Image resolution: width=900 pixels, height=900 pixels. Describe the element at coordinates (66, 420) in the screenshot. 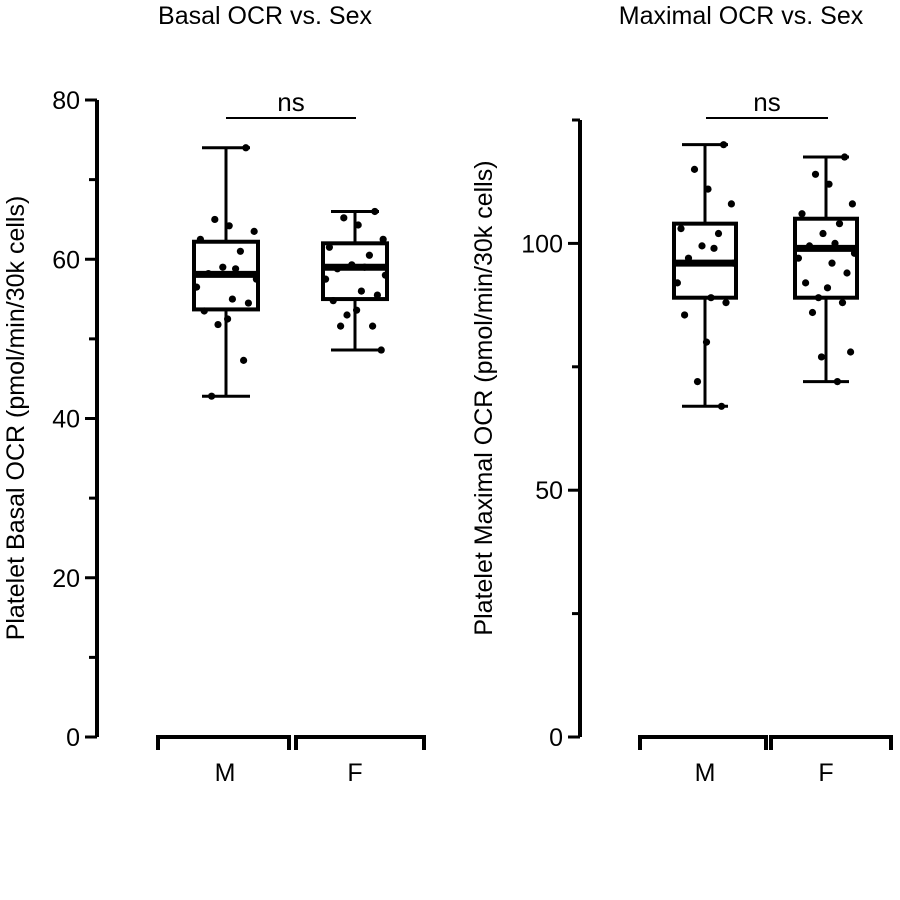

I see `y-tick-label: 40` at that location.